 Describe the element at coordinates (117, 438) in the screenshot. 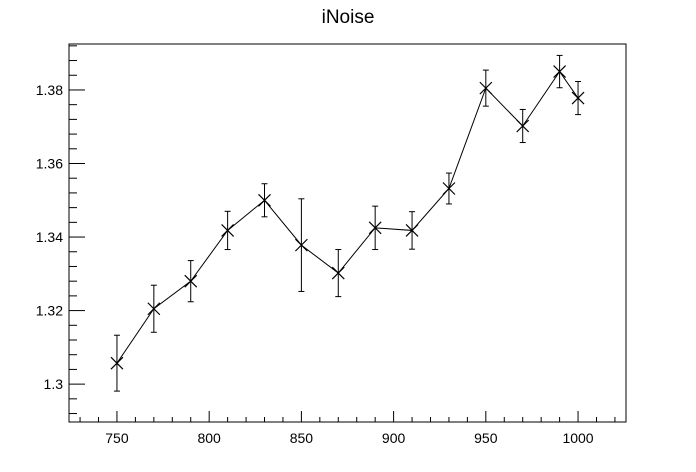

I see `x-tick-label: 750` at that location.